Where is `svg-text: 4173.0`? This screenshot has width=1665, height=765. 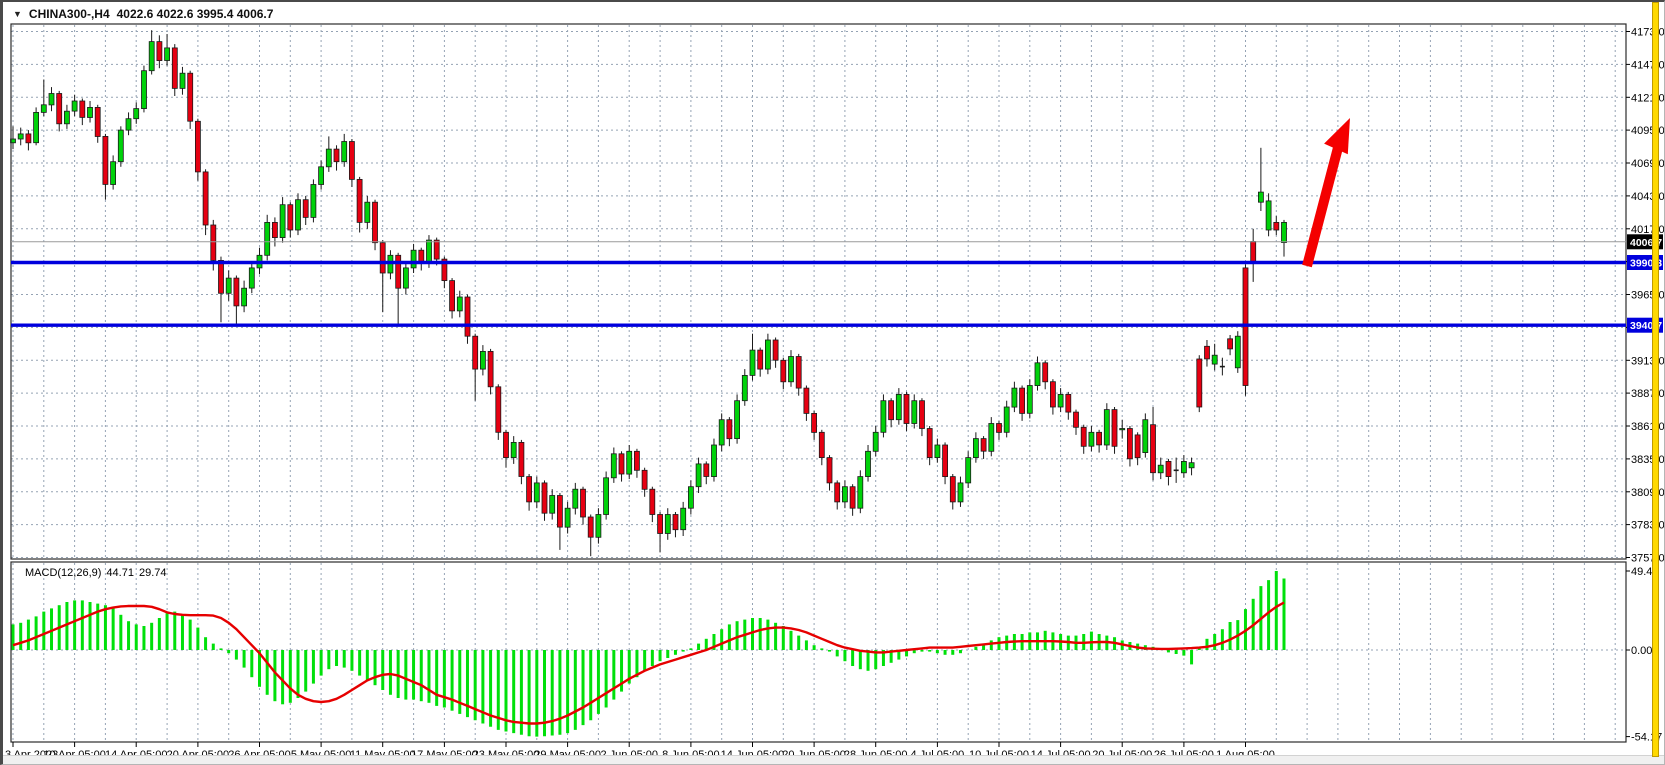
svg-text: 4173.0 is located at coordinates (1648, 33).